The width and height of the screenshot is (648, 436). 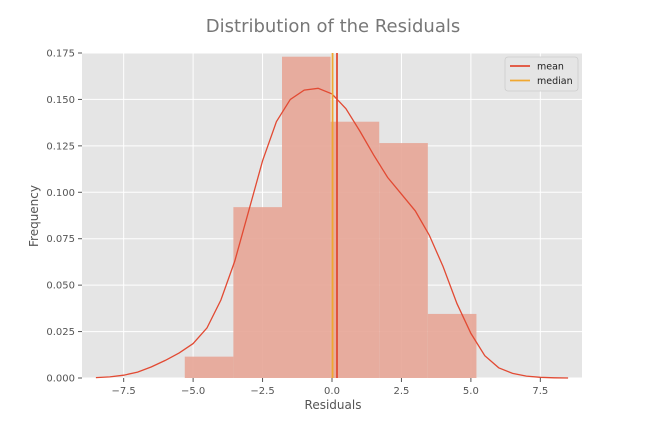 I want to click on x-tick-label: 2.5, so click(x=401, y=391).